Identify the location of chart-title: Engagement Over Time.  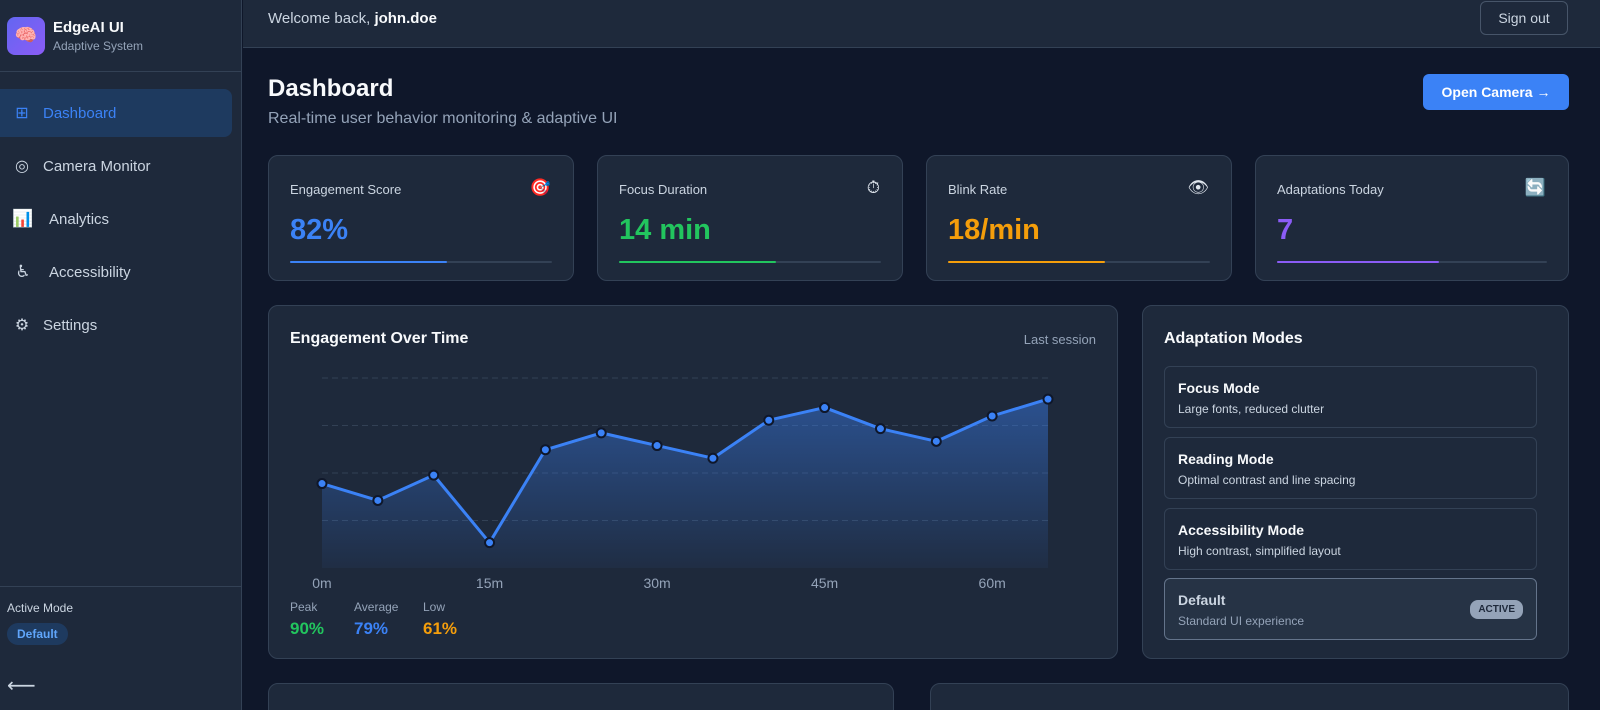
(379, 338).